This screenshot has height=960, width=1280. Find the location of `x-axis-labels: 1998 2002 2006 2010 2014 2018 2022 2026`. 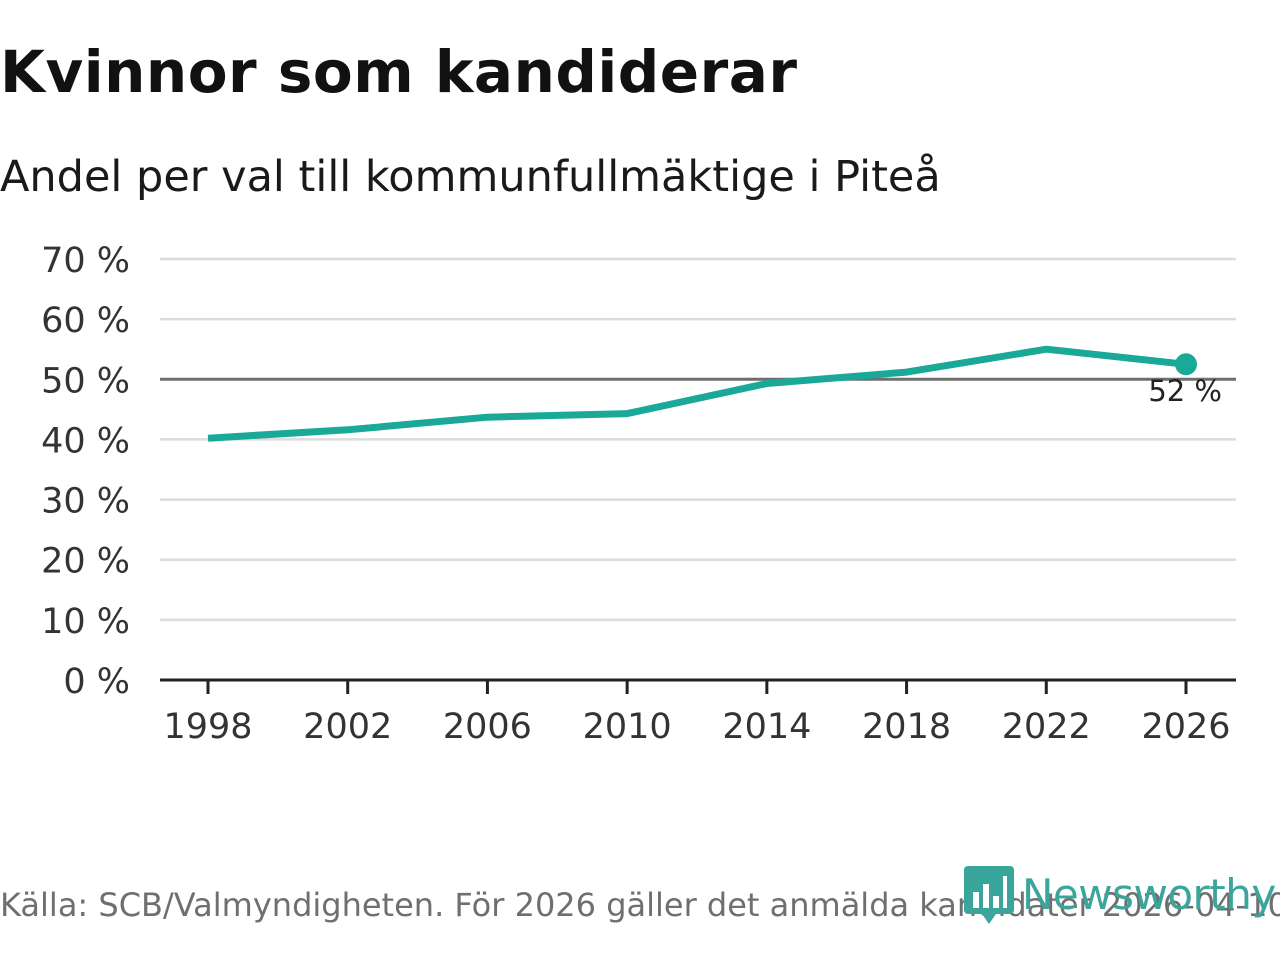

x-axis-labels: 1998 2002 2006 2010 2014 2018 2022 2026 is located at coordinates (696, 727).